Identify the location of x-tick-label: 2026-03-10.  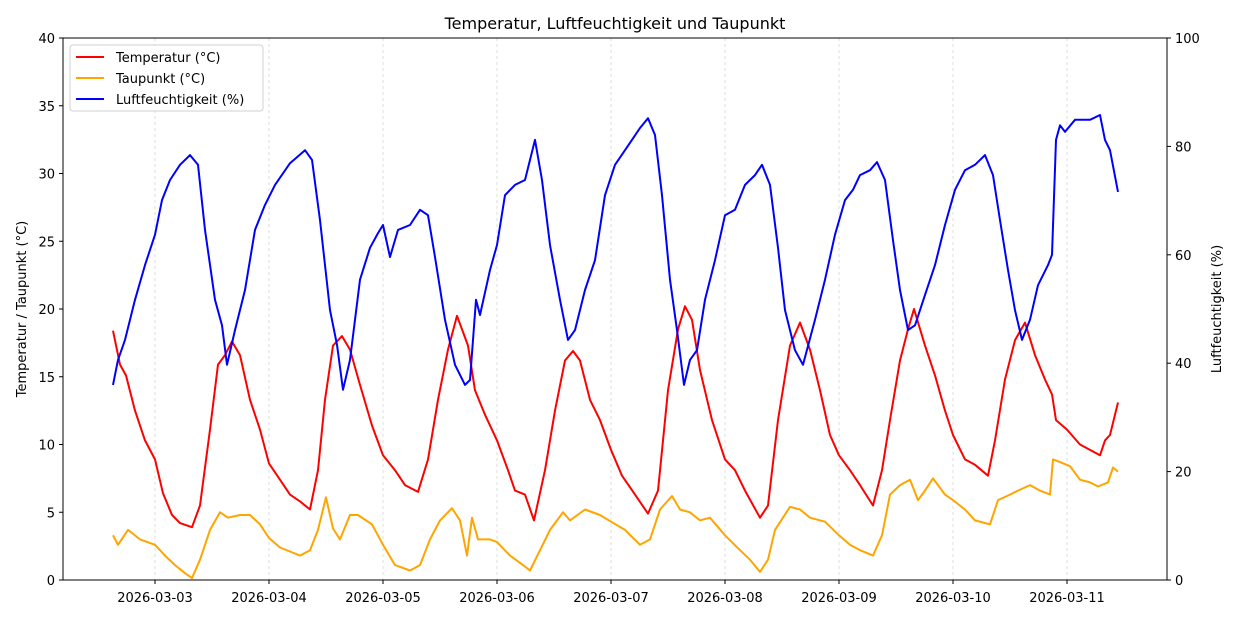
(953, 598).